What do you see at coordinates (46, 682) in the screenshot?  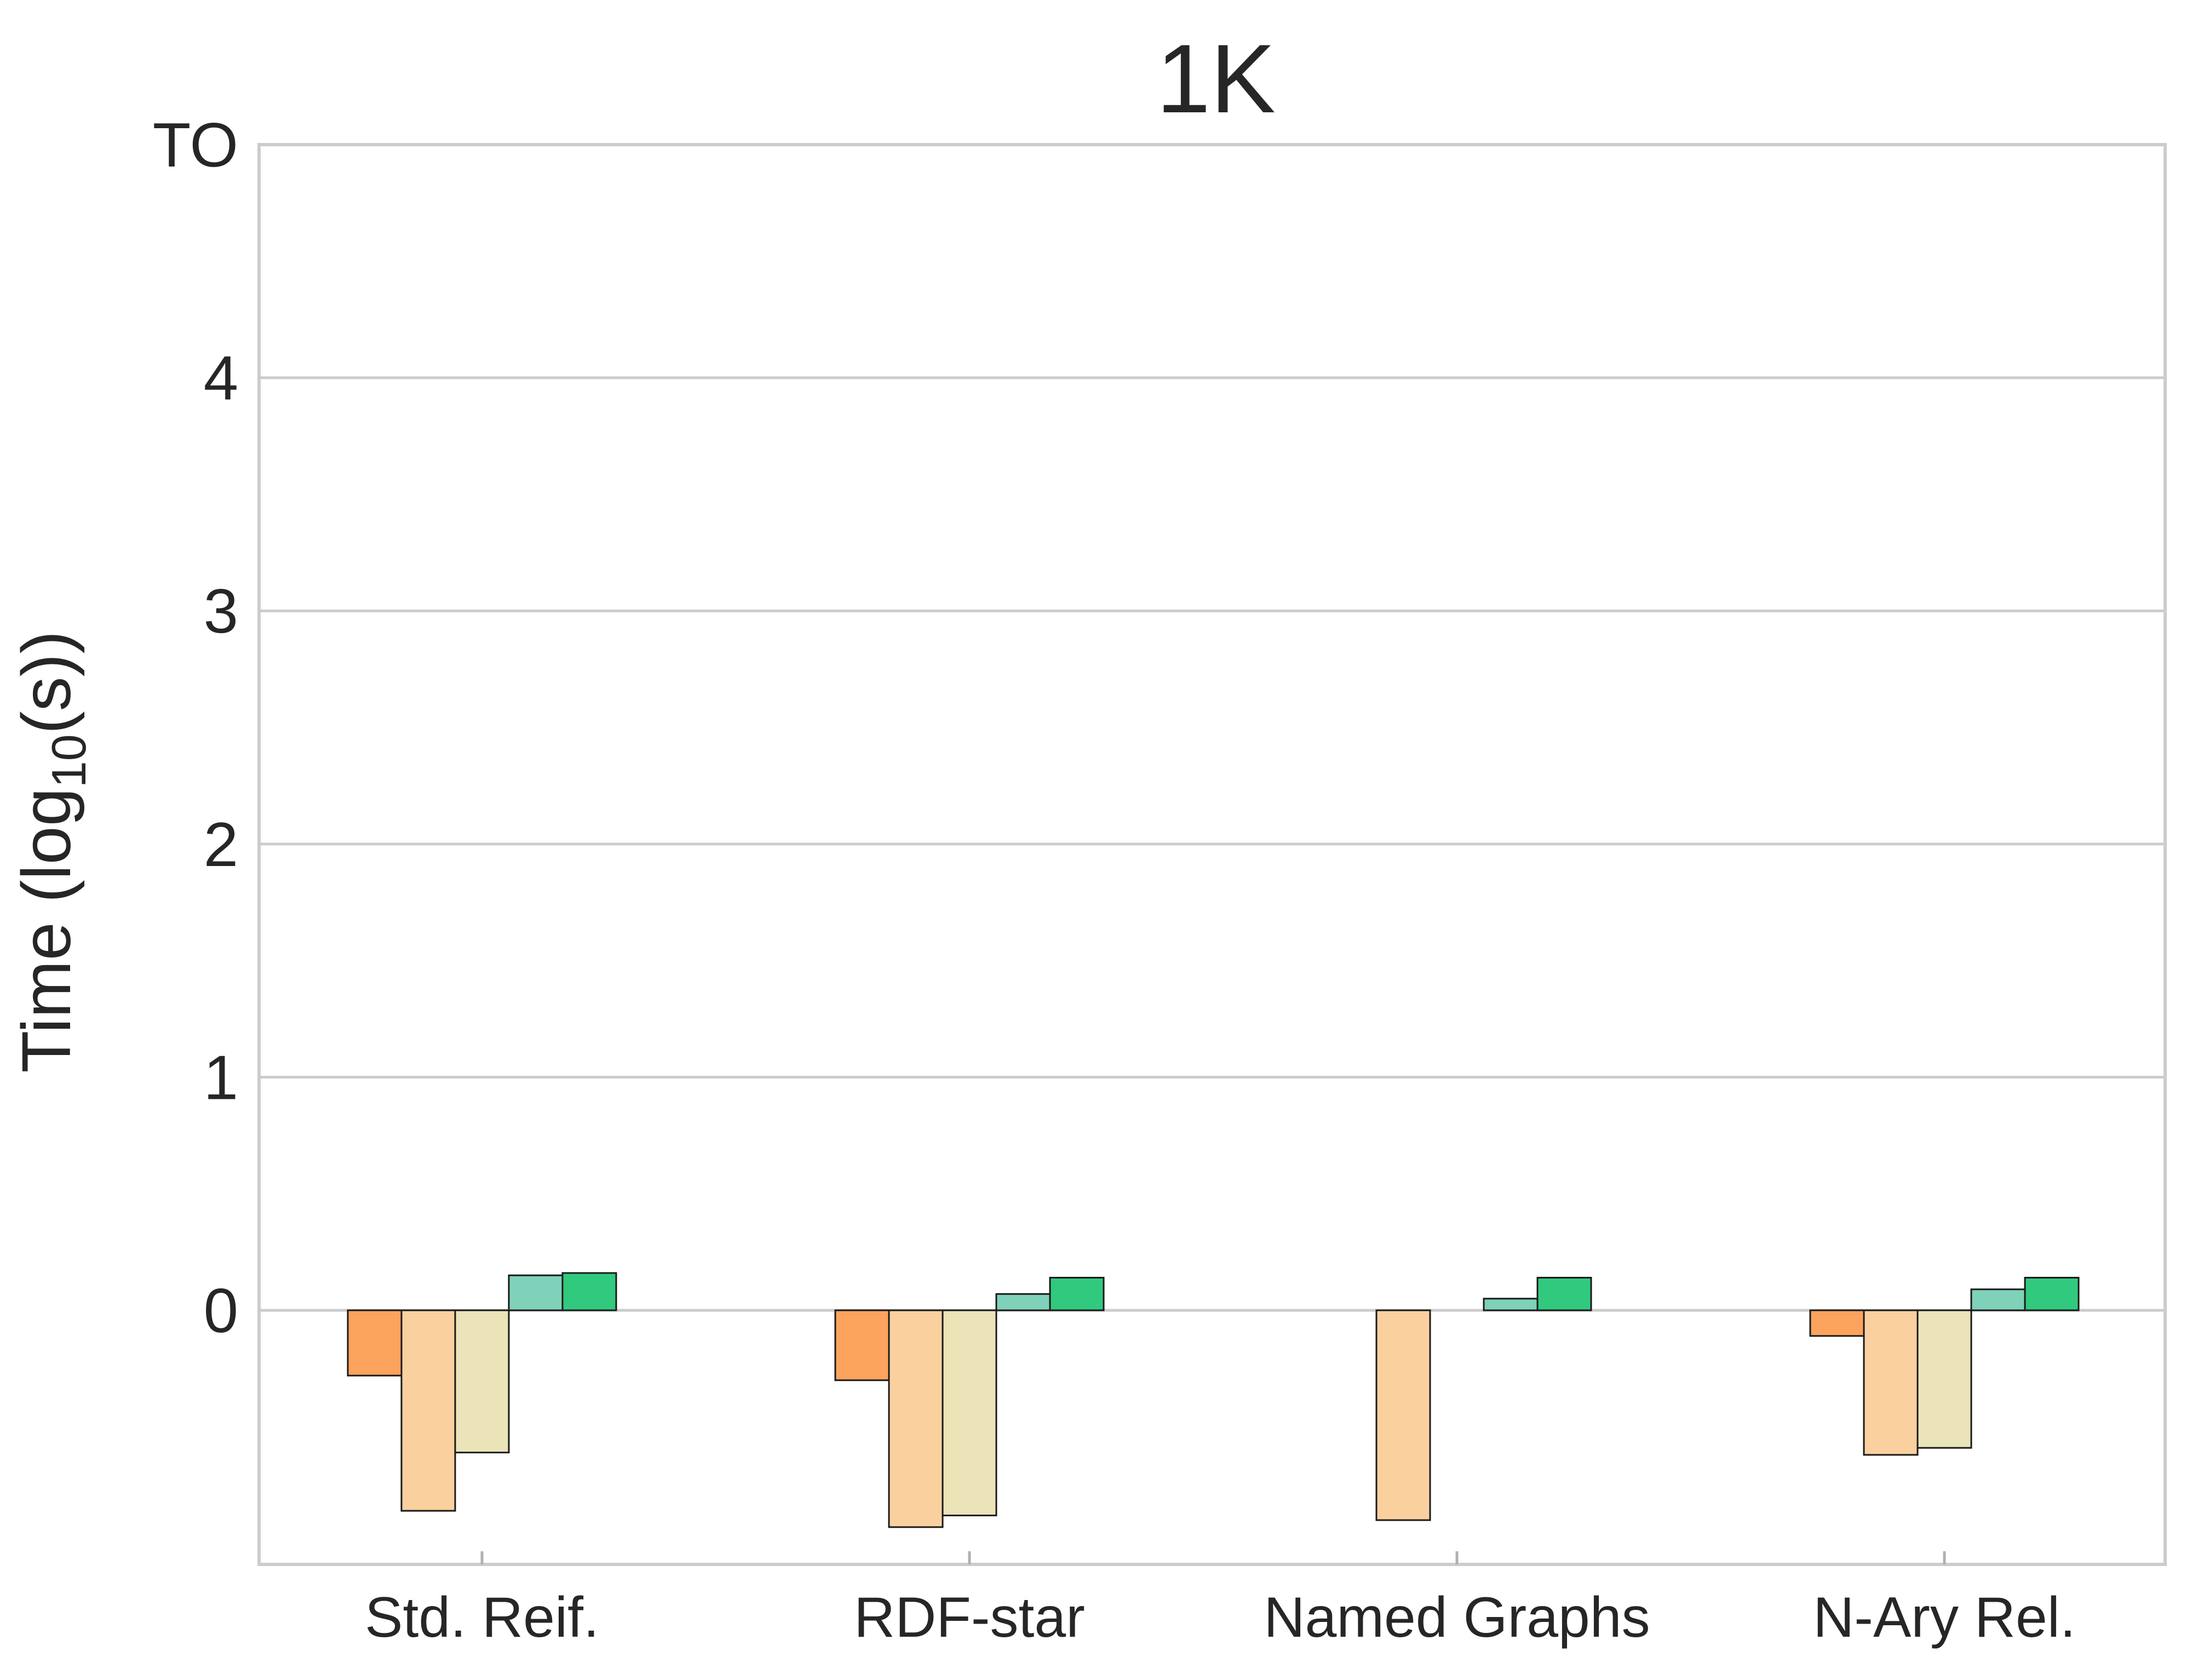 I see `y-axis-label-suffix: (s))` at bounding box center [46, 682].